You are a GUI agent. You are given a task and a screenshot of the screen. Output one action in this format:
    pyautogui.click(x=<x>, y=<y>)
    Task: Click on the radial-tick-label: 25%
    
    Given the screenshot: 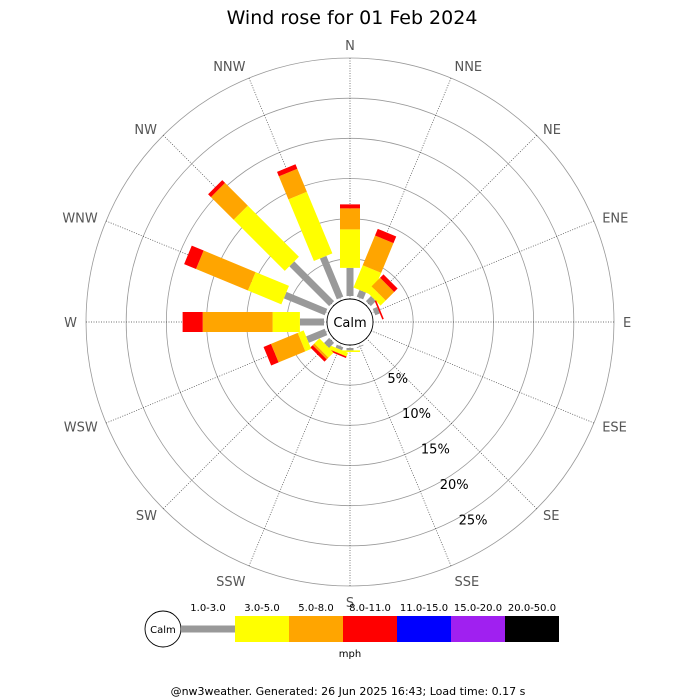 What is the action you would take?
    pyautogui.click(x=473, y=521)
    